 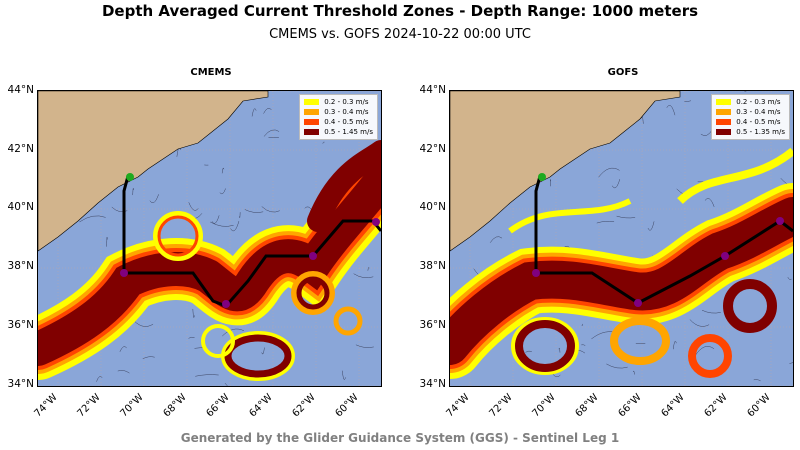 What do you see at coordinates (432, 266) in the screenshot?
I see `y-tick-label: 38°N` at bounding box center [432, 266].